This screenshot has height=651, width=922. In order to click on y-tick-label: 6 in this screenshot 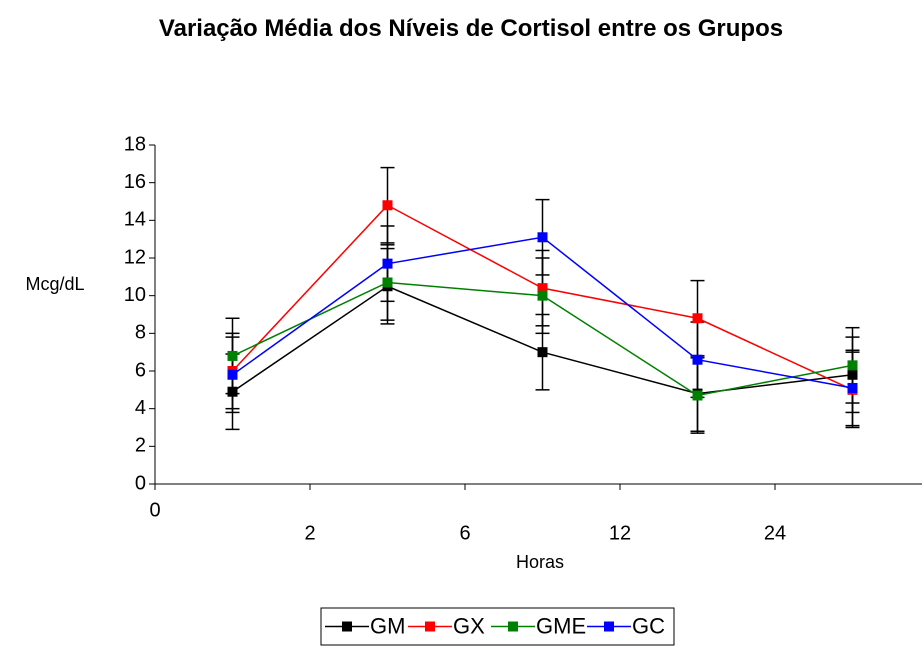, I will do `click(140, 370)`.